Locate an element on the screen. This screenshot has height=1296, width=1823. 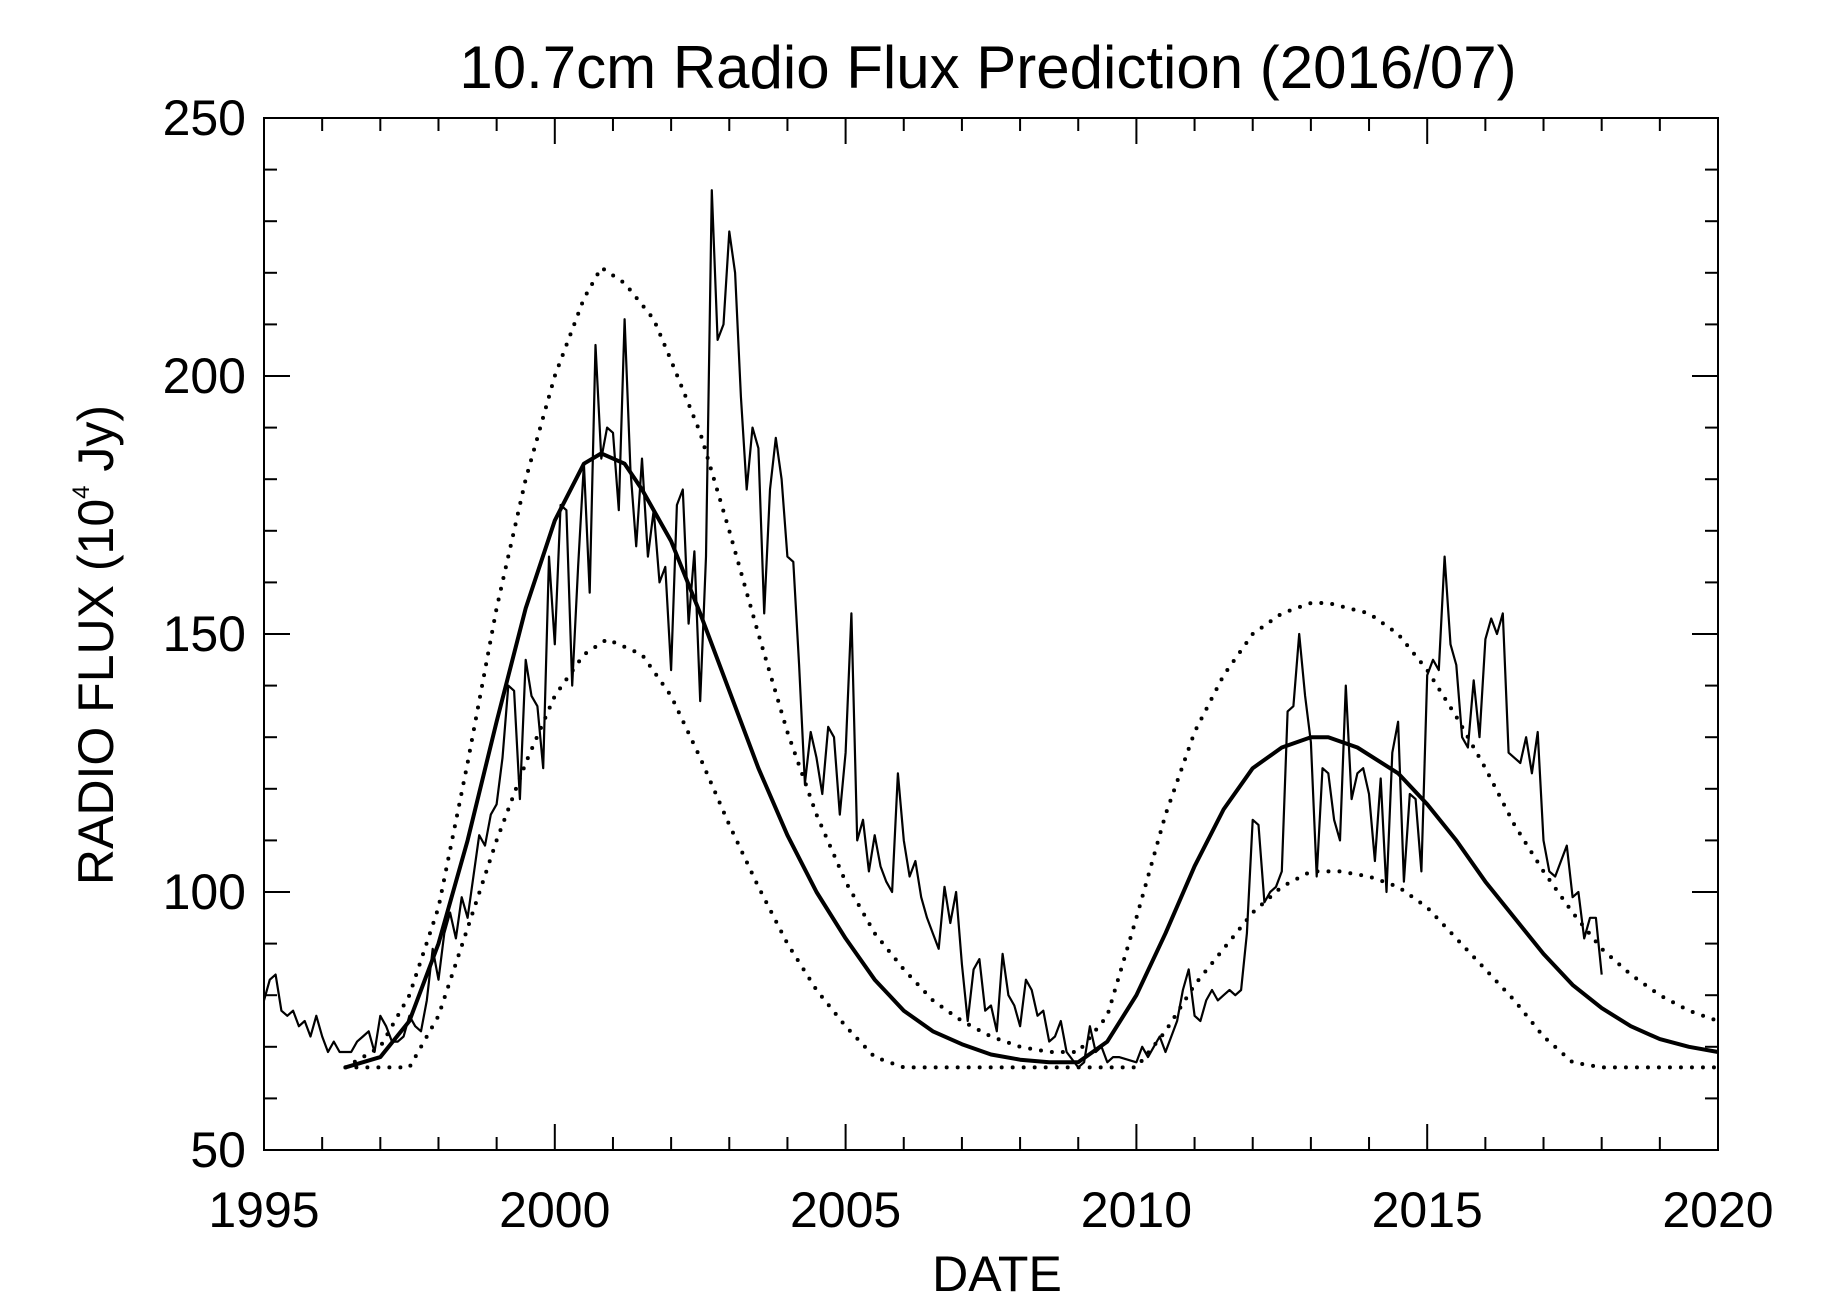
y-axis-label: RADIO FLUX (104 Jy) is located at coordinates (96, 645).